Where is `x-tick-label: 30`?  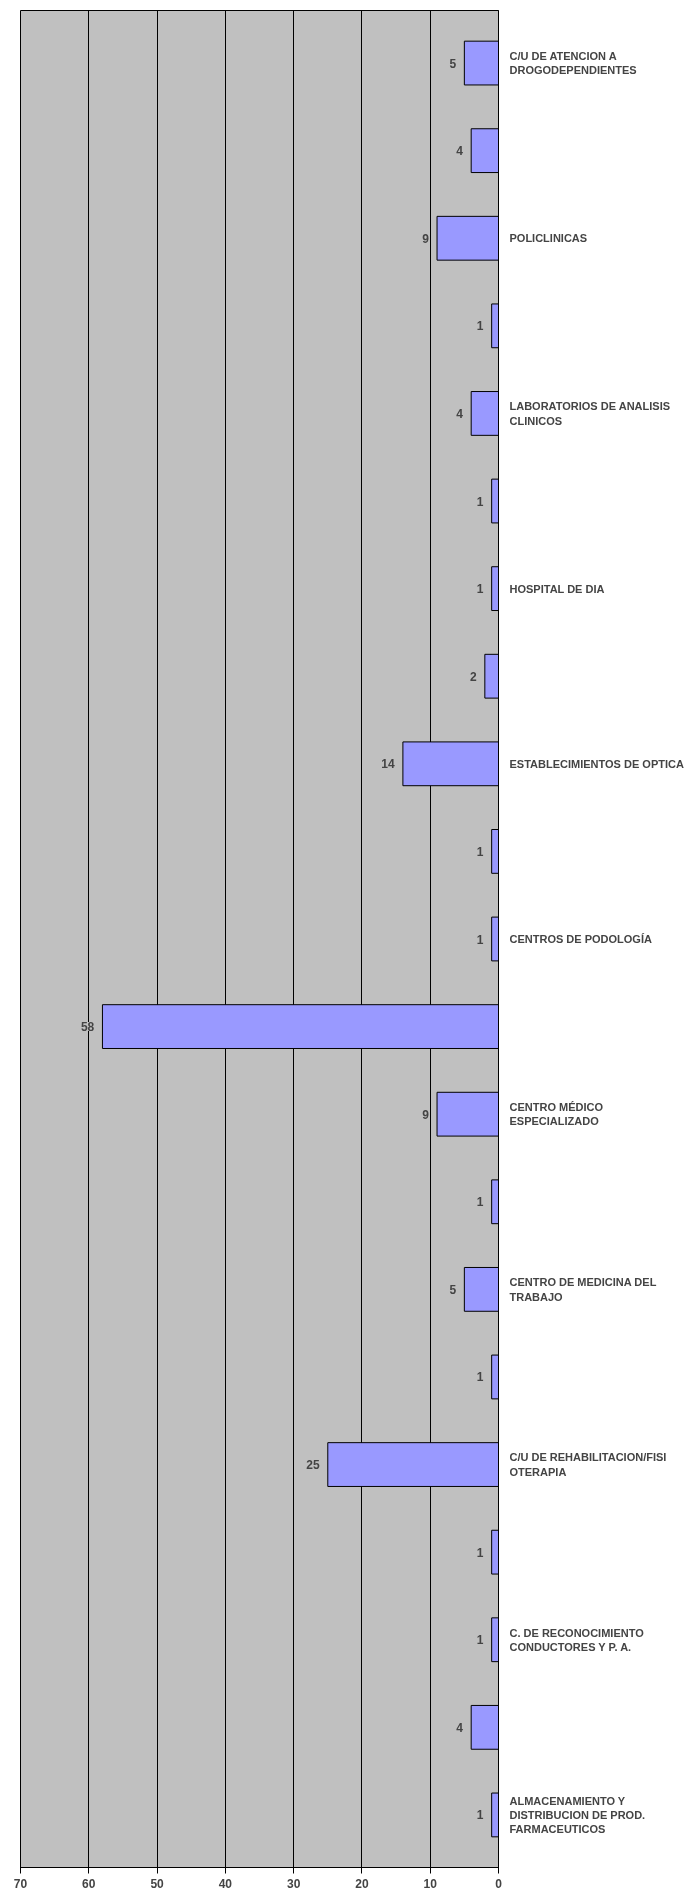 x-tick-label: 30 is located at coordinates (293, 1883).